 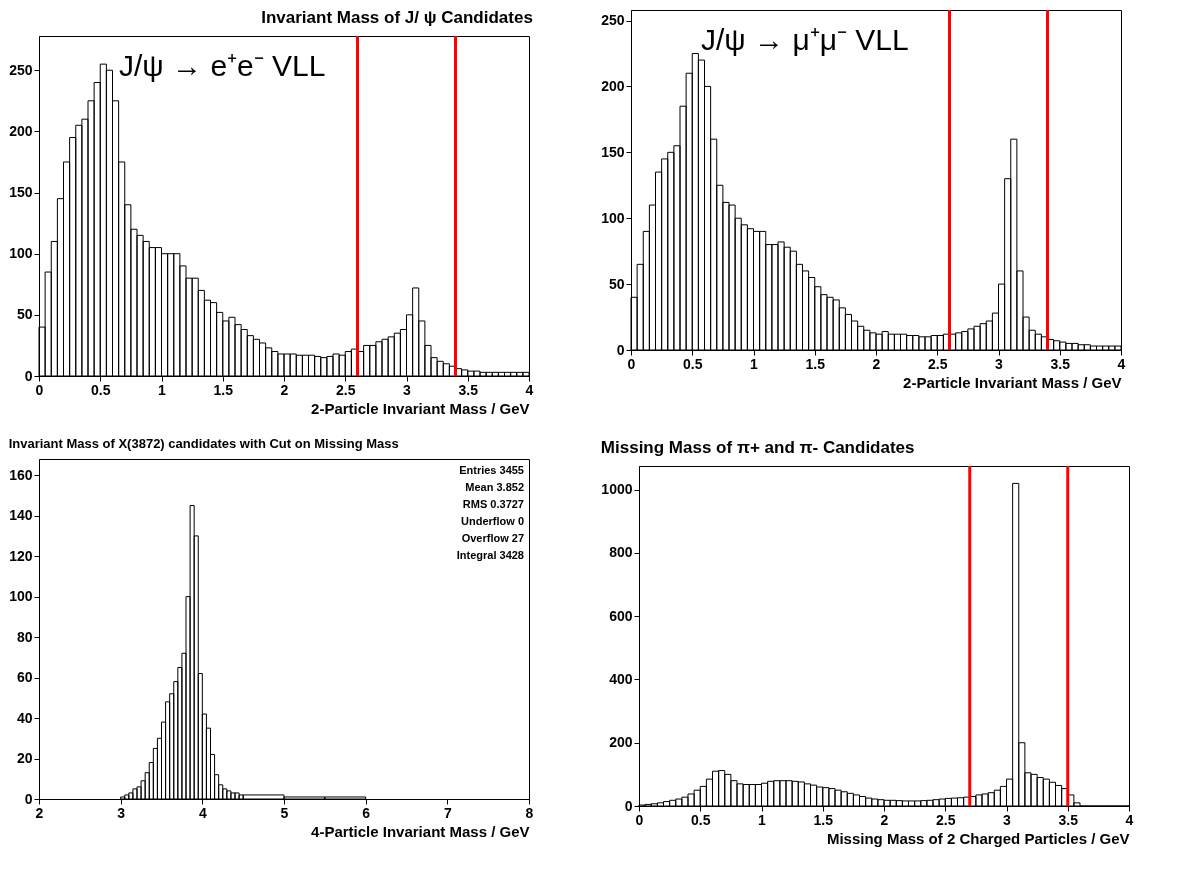 What do you see at coordinates (621, 678) in the screenshot?
I see `y-tick-label: 400` at bounding box center [621, 678].